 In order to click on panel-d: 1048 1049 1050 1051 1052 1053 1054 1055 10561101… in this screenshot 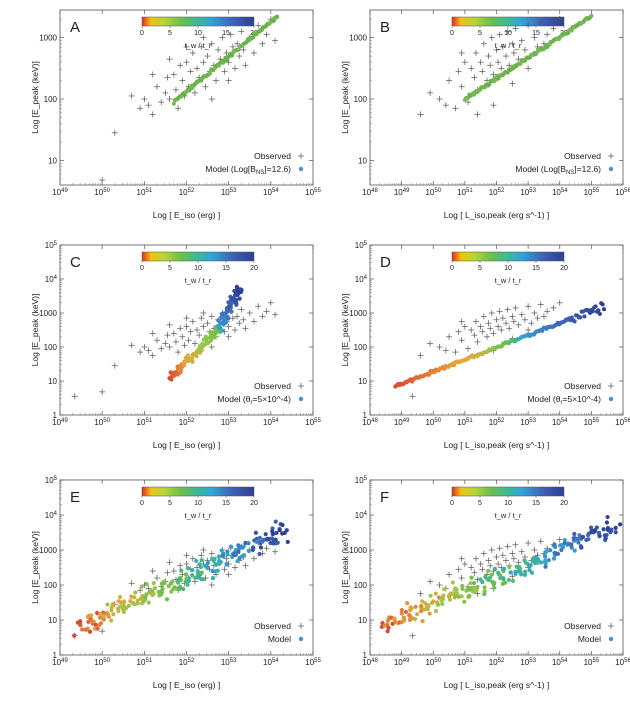, I will do `click(485, 345)`.